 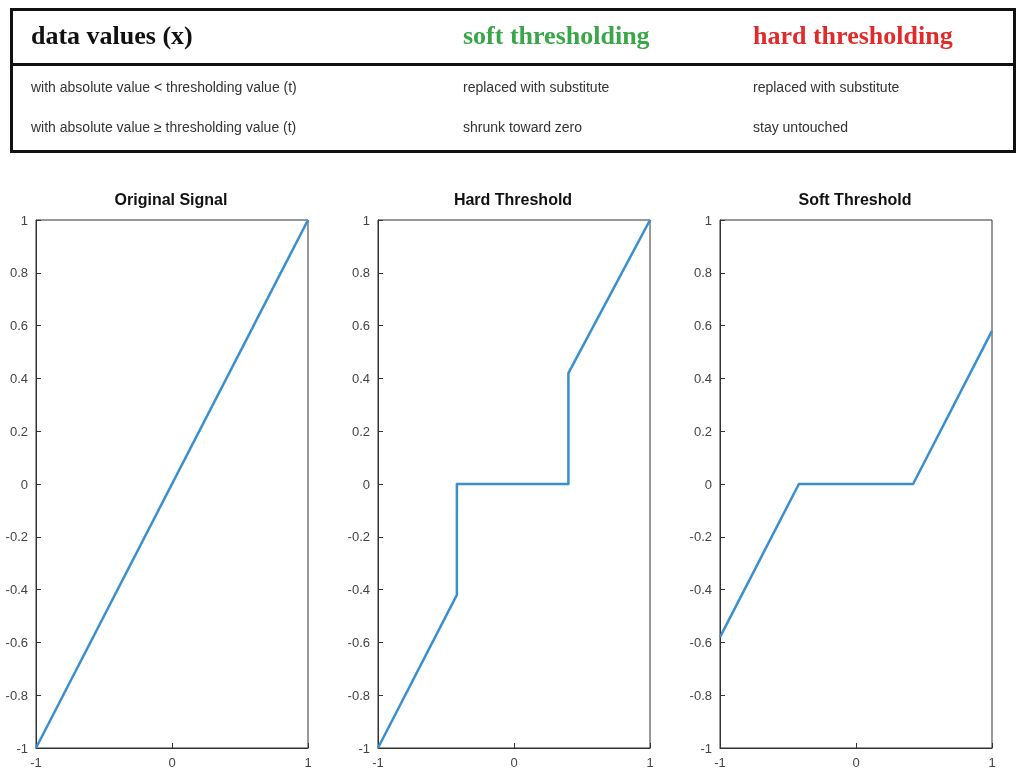 What do you see at coordinates (164, 127) in the screenshot?
I see `text: with absolute value ≥ thresholding value (t)` at bounding box center [164, 127].